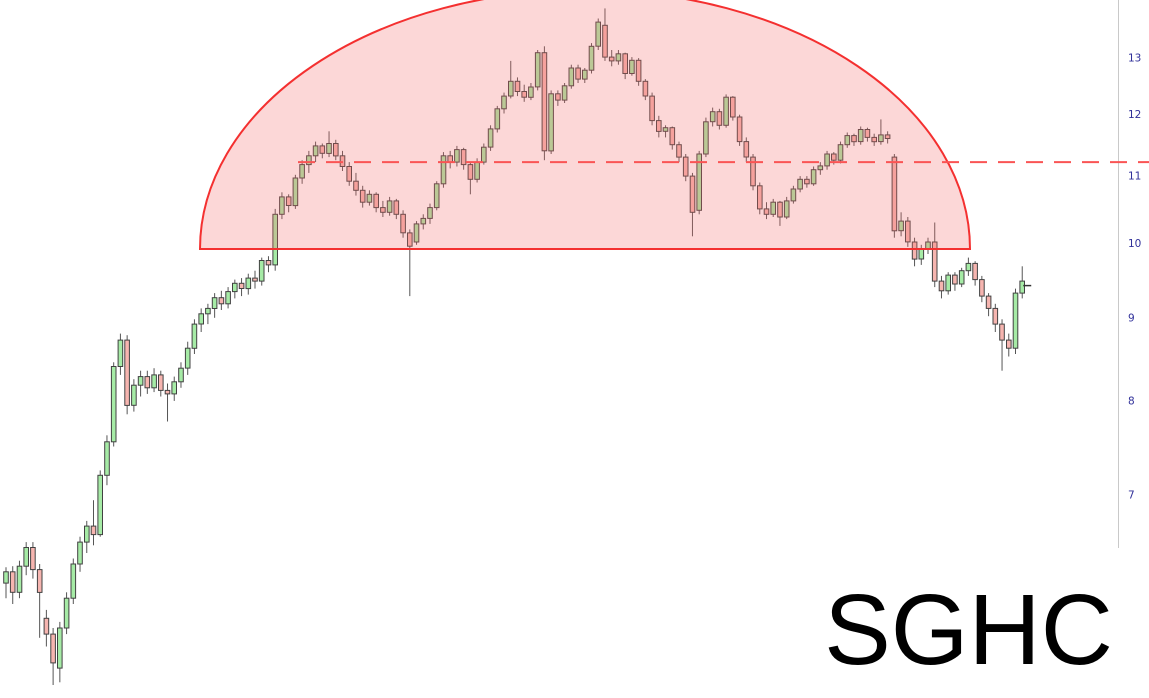 The width and height of the screenshot is (1149, 698). What do you see at coordinates (1131, 496) in the screenshot?
I see `y-axis-label: 7` at bounding box center [1131, 496].